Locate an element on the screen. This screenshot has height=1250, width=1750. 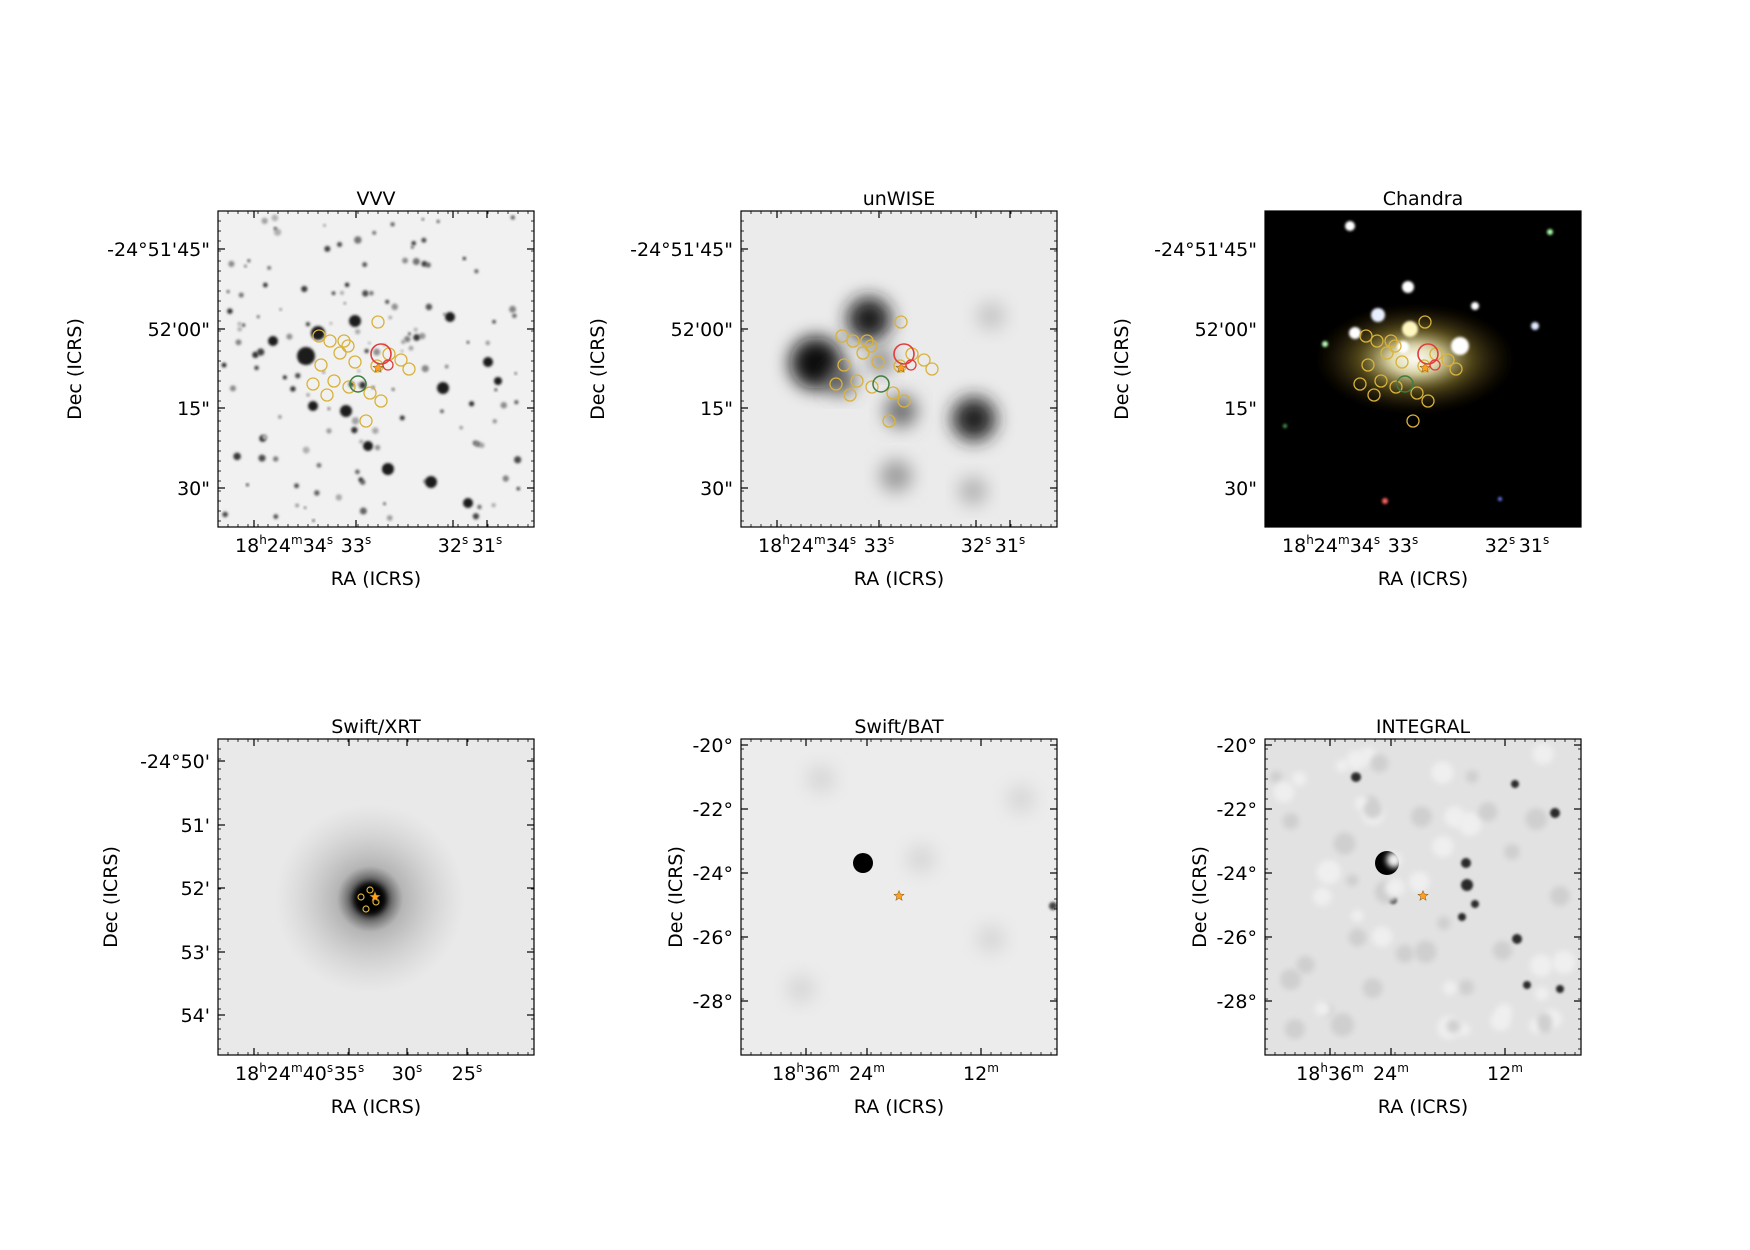
ra-tick-label: 18h24m40s is located at coordinates (284, 1073).